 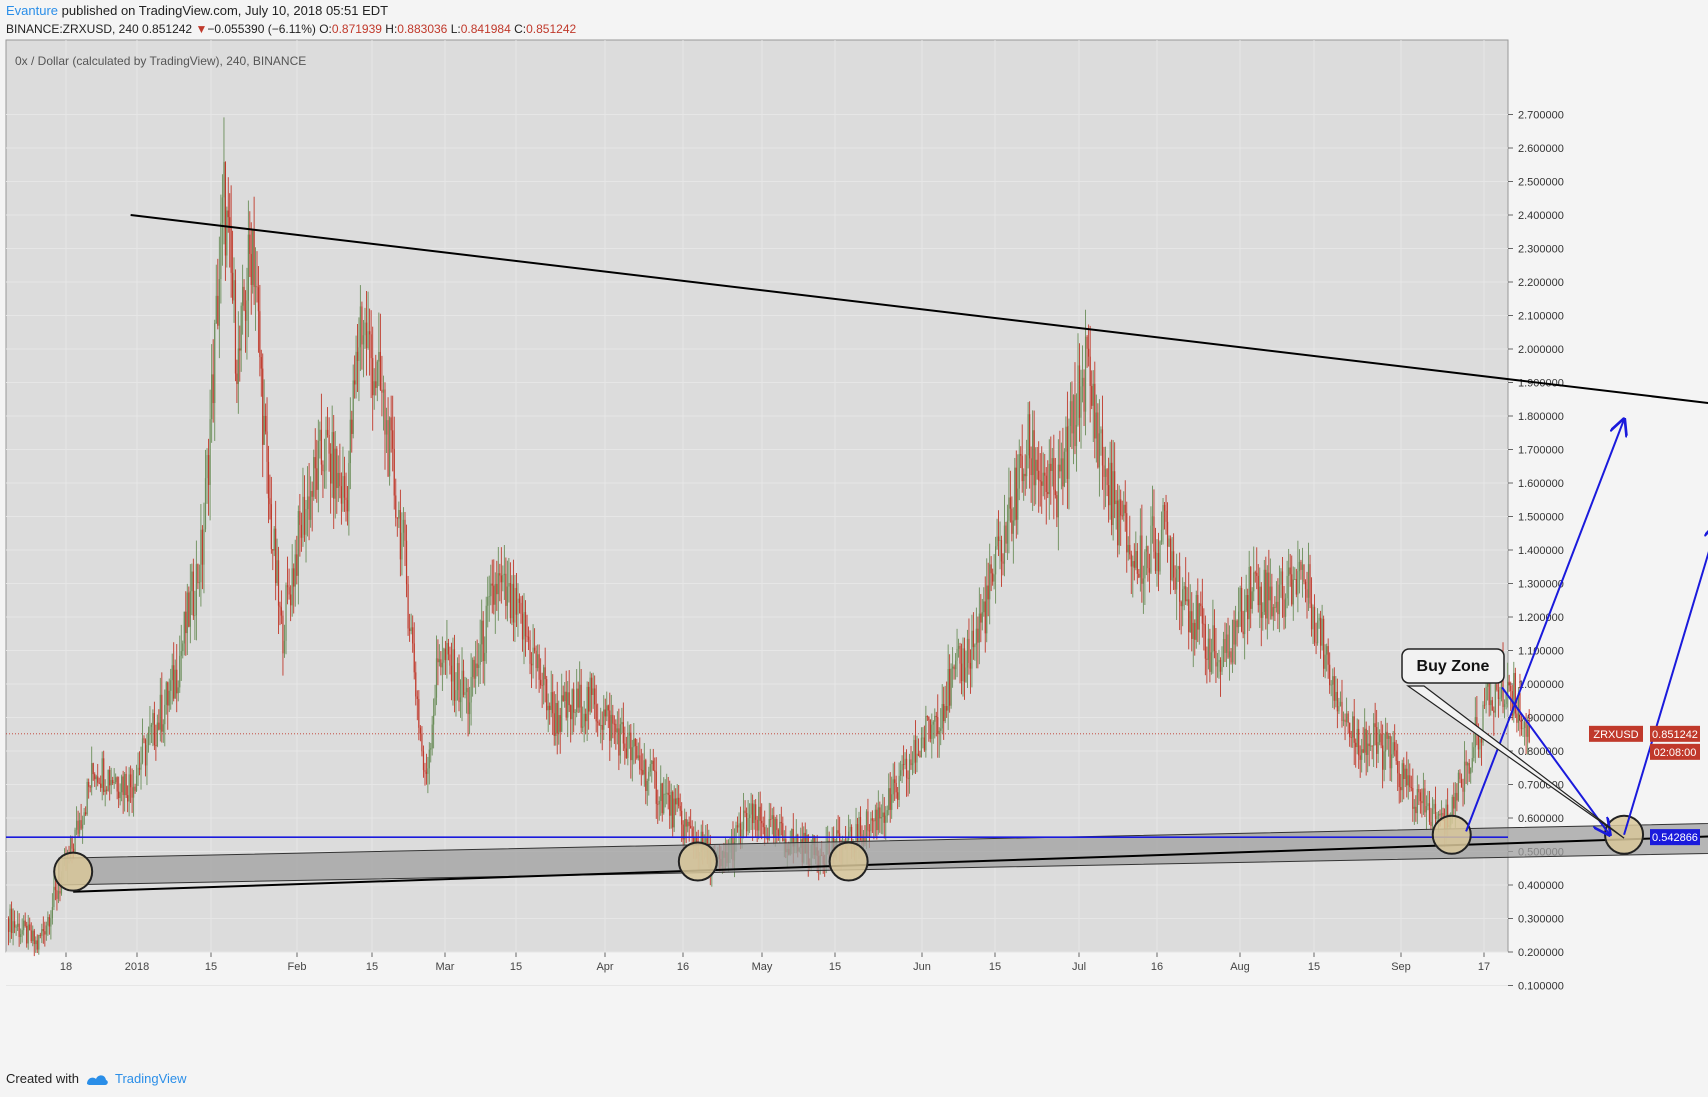 What do you see at coordinates (150, 1078) in the screenshot?
I see `tradingview-link: TradingView` at bounding box center [150, 1078].